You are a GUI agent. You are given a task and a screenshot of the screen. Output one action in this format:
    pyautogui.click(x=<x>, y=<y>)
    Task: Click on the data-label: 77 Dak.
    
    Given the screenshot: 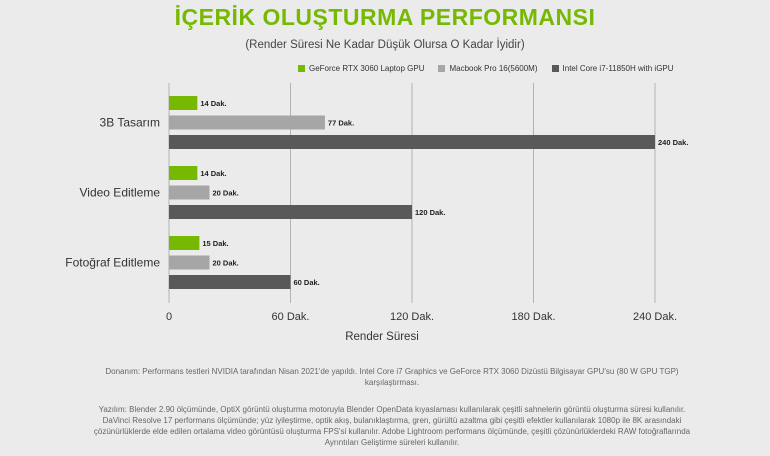 What is the action you would take?
    pyautogui.click(x=341, y=123)
    